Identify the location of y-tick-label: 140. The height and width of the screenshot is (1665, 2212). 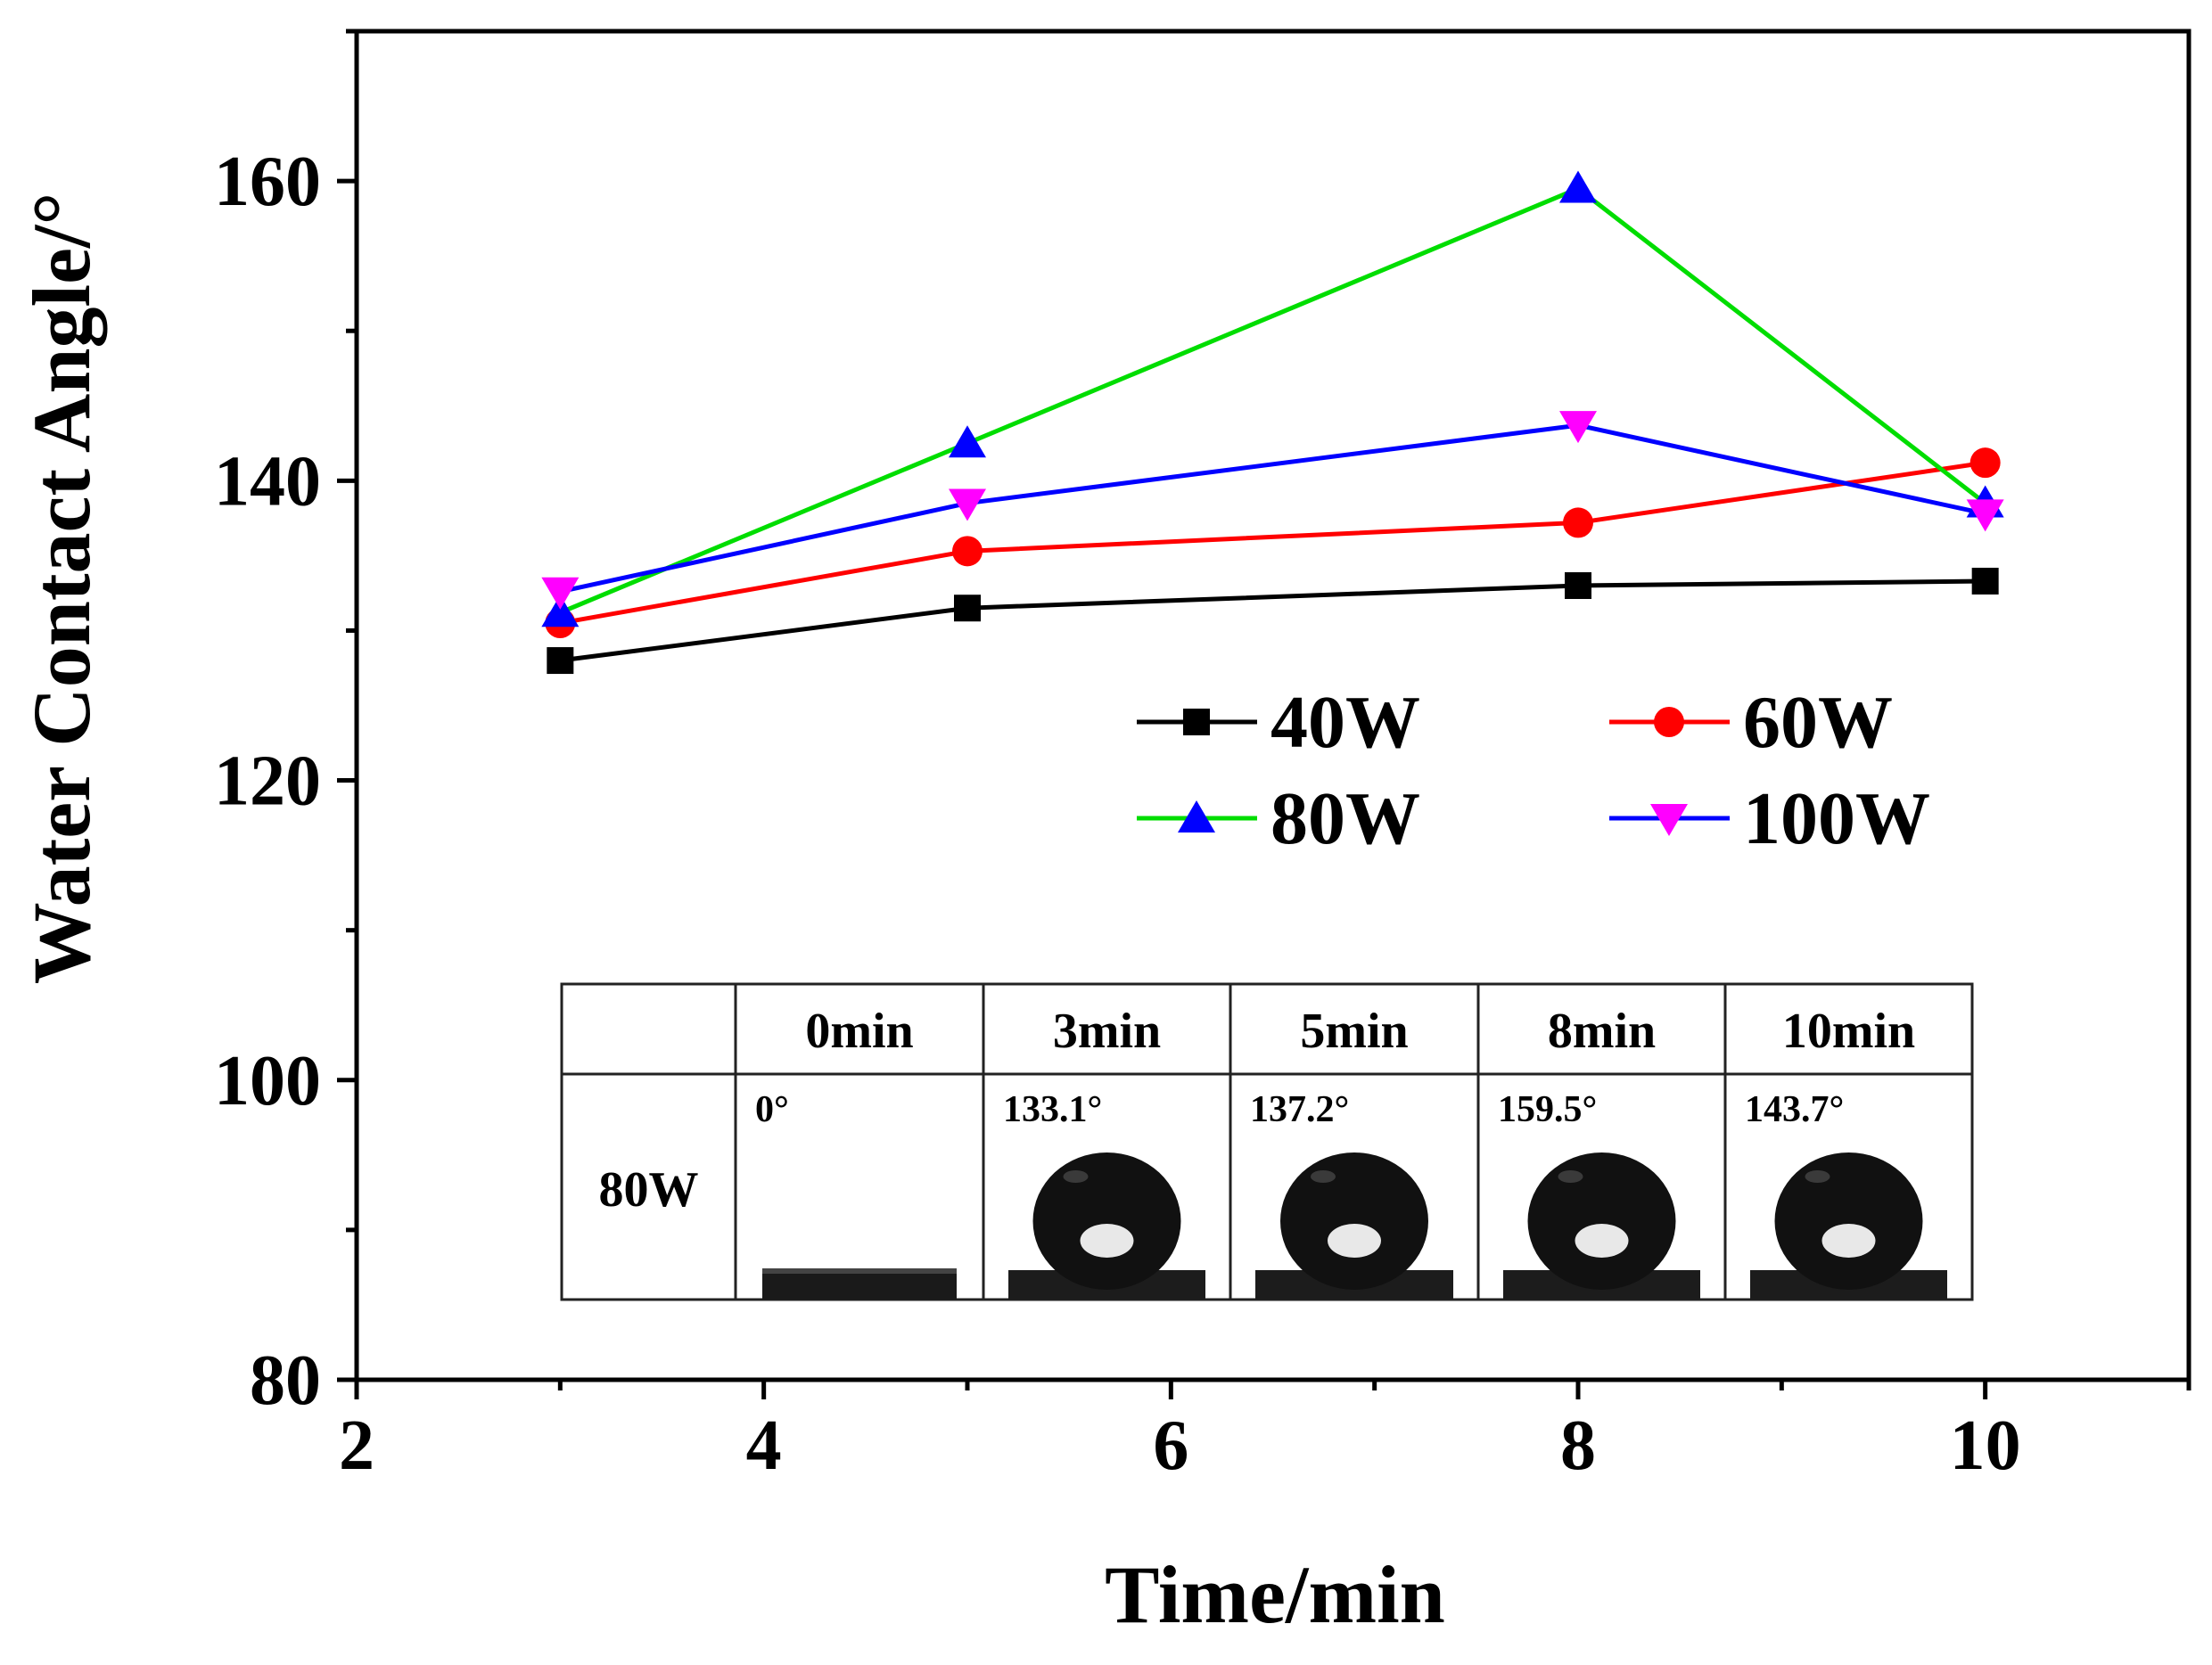
(267, 481).